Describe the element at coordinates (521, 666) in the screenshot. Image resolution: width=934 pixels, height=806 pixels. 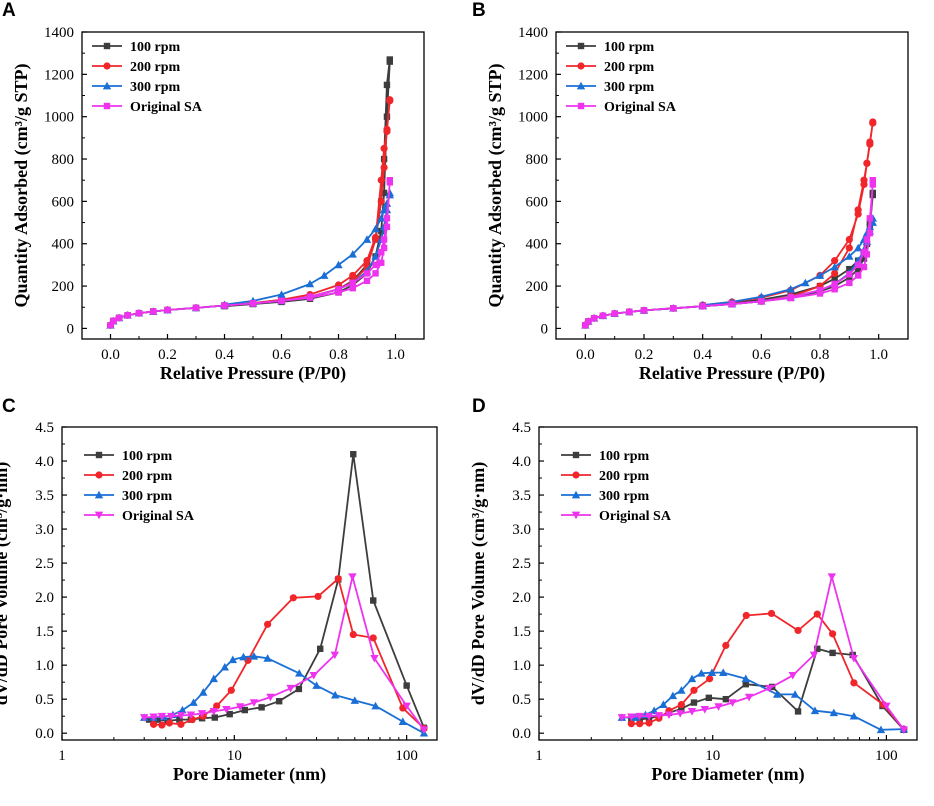
I see `y-tick-label: 1.0` at that location.